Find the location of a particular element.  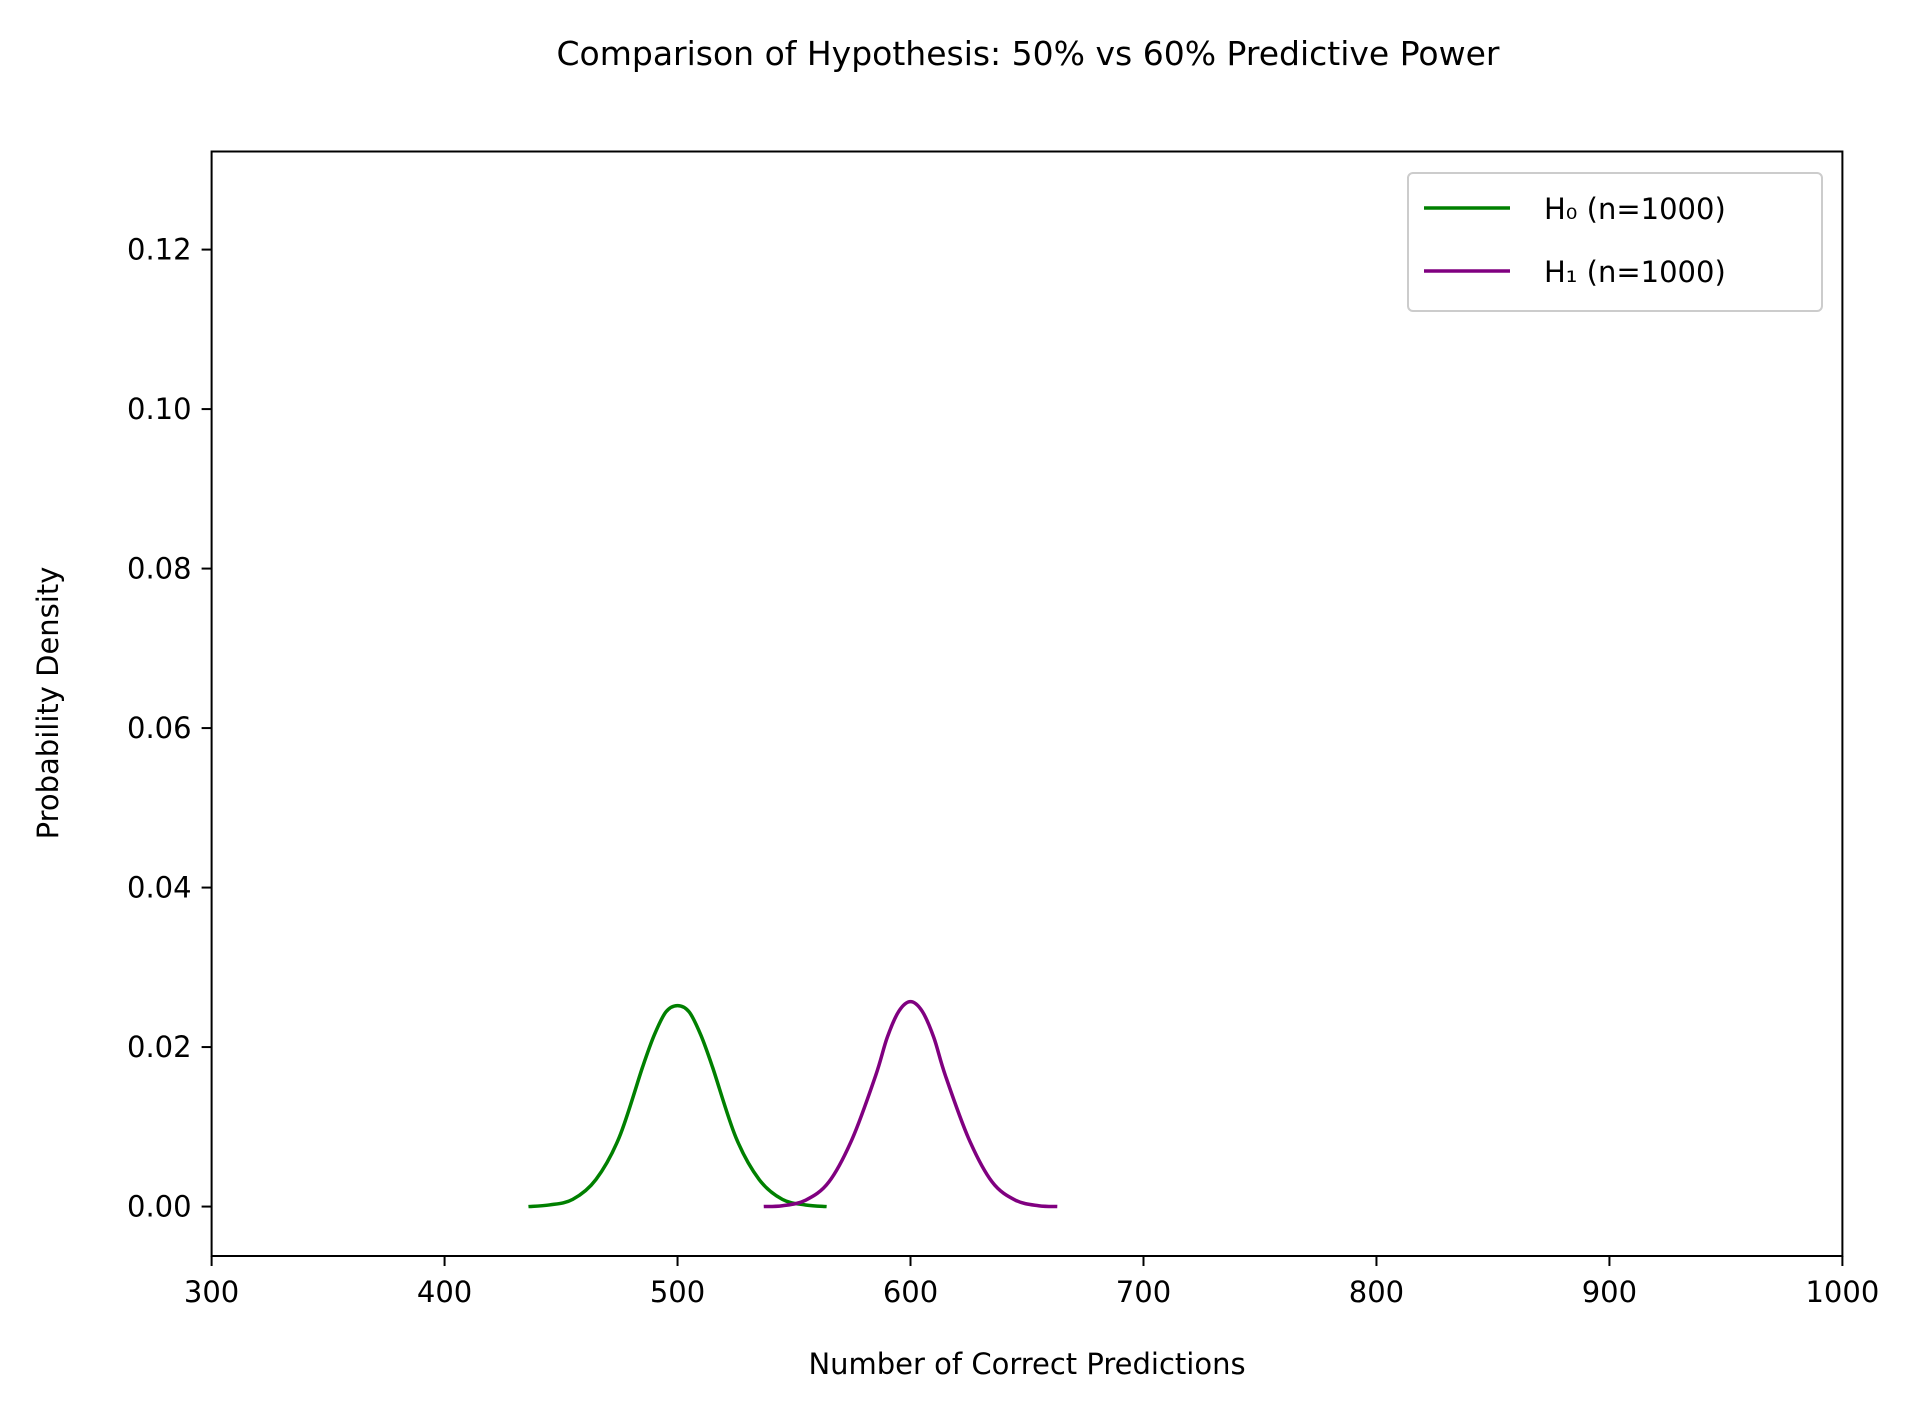

series-line-h1 is located at coordinates (910, 1104).